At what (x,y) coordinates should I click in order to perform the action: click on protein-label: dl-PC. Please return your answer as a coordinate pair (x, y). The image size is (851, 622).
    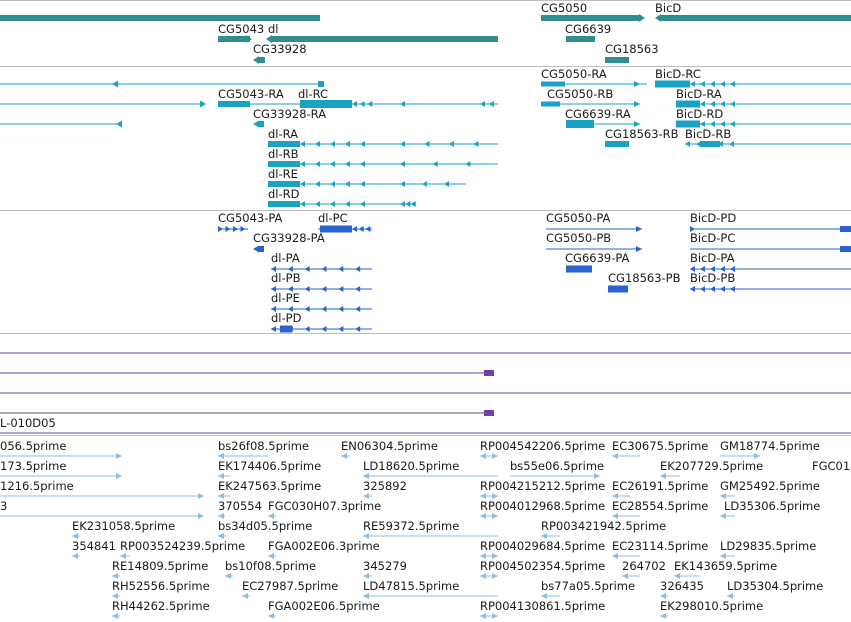
    Looking at the image, I should click on (333, 218).